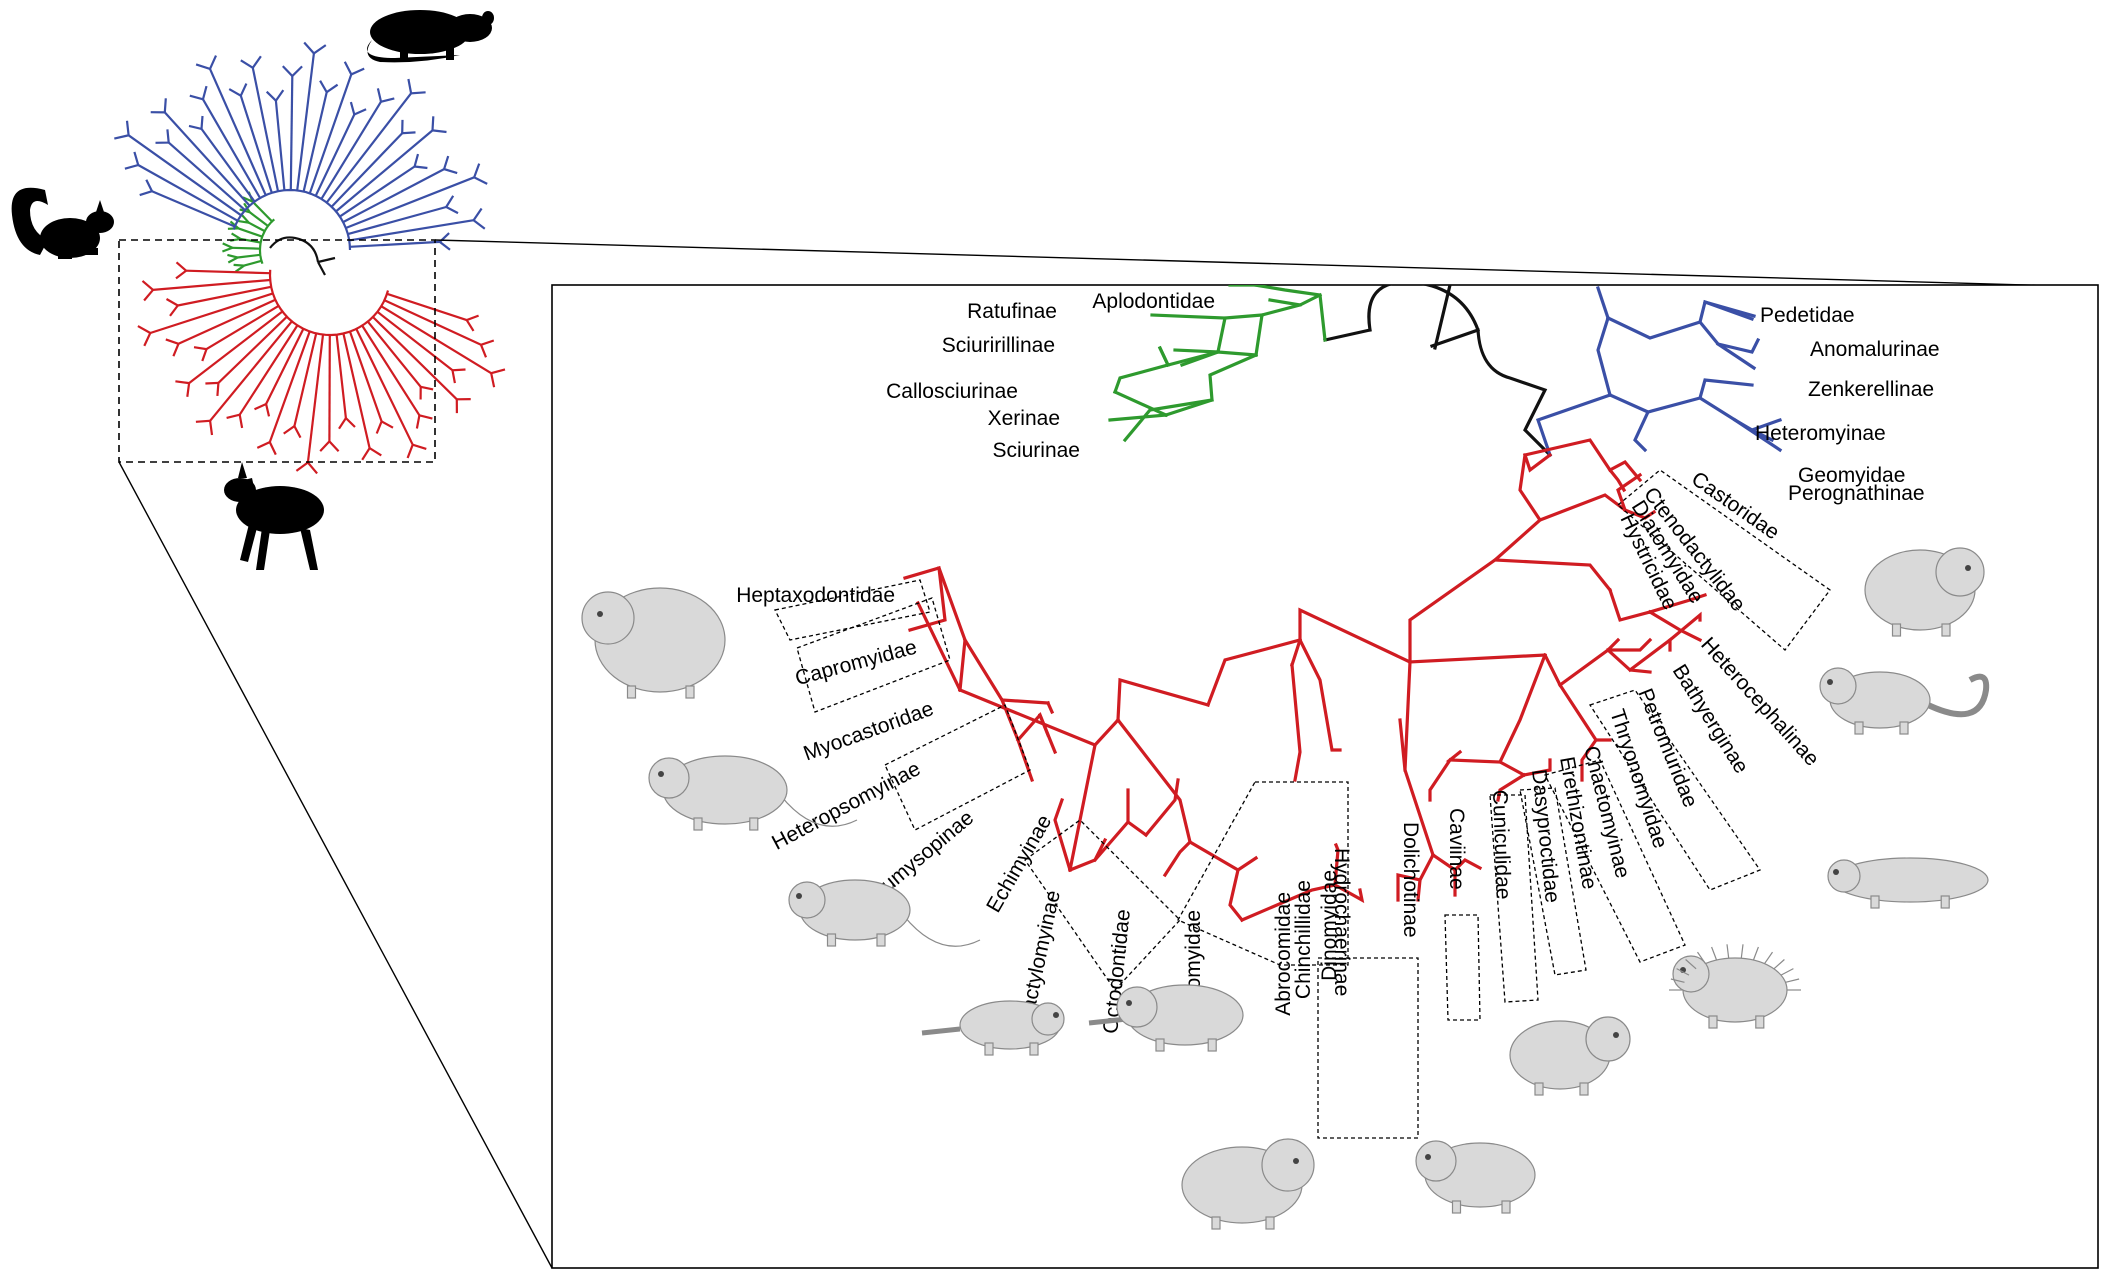 This screenshot has height=1274, width=2101. What do you see at coordinates (1153, 301) in the screenshot?
I see `taxon-label: Aplodontidae` at bounding box center [1153, 301].